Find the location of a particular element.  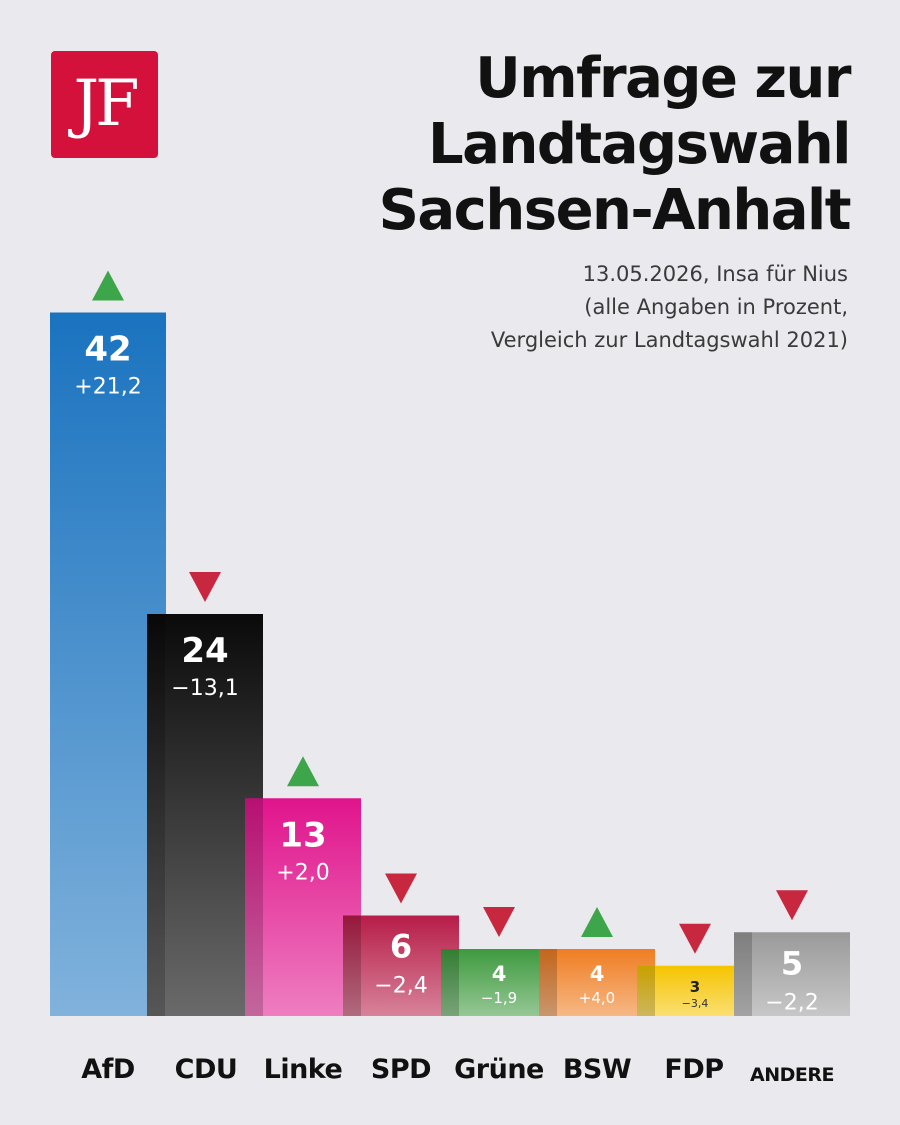

x-label-fdp: FDP is located at coordinates (694, 1069).